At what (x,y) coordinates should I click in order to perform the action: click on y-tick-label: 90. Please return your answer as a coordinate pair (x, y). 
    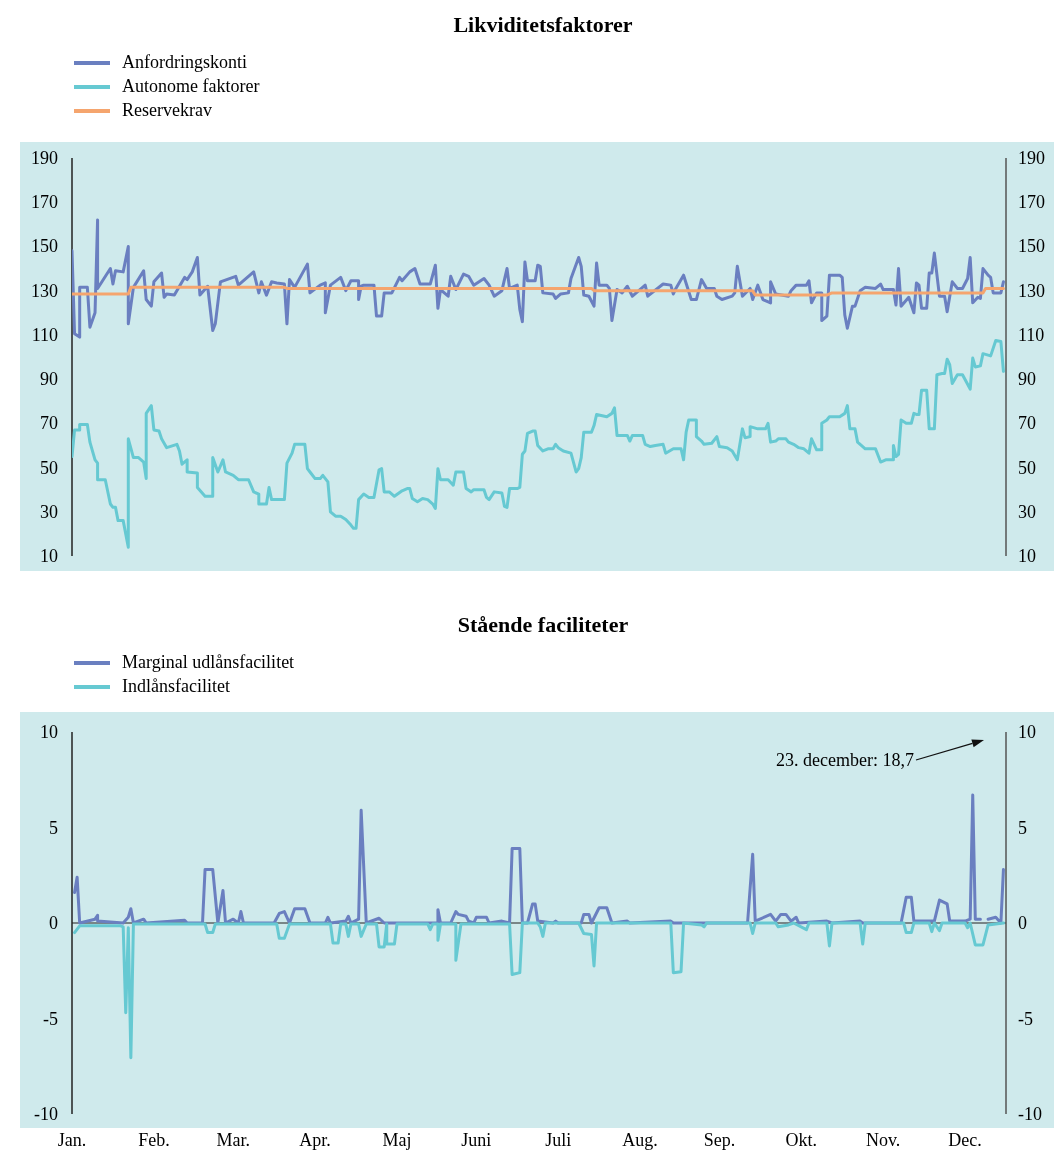
    Looking at the image, I should click on (49, 379).